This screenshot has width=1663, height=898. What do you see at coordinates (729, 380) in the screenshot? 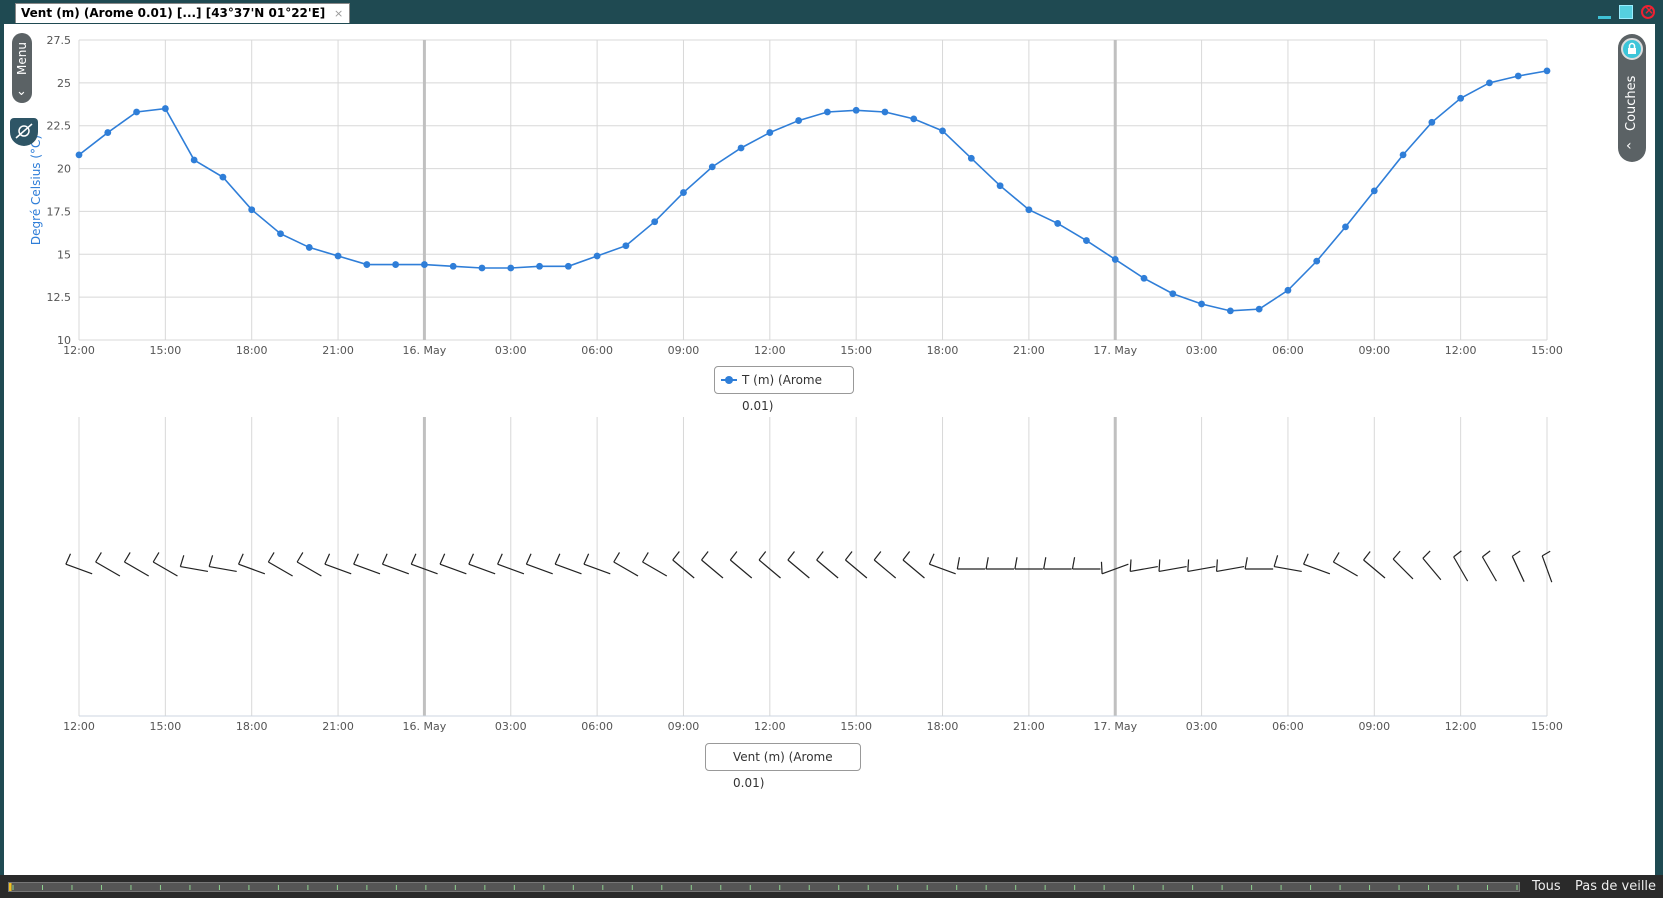
I see `legend-marker-icon` at bounding box center [729, 380].